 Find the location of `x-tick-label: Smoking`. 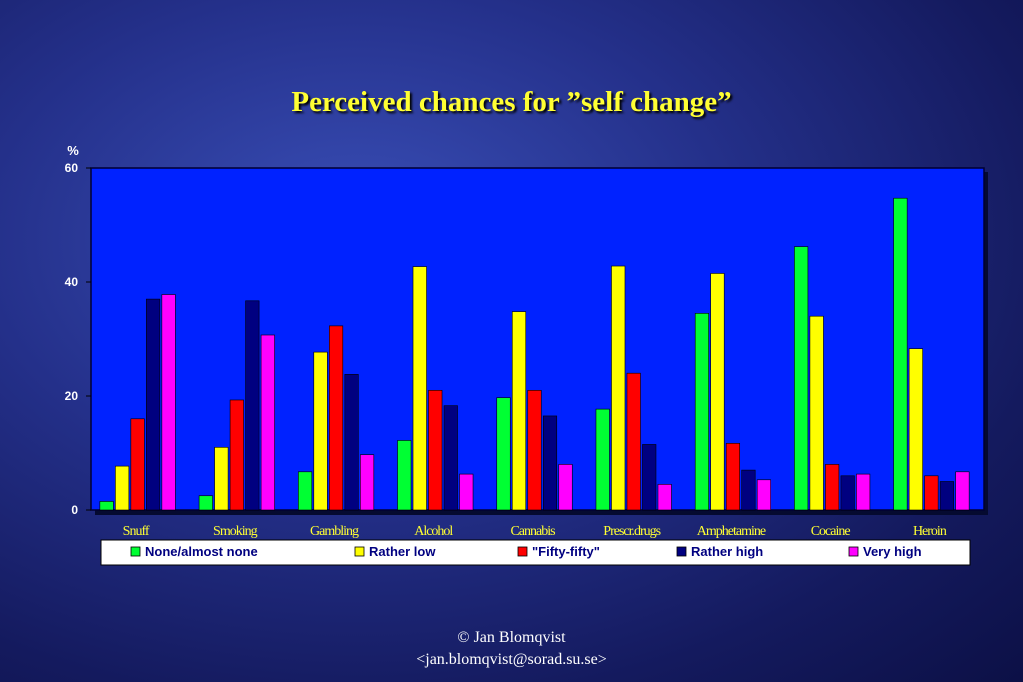

x-tick-label: Smoking is located at coordinates (235, 531).